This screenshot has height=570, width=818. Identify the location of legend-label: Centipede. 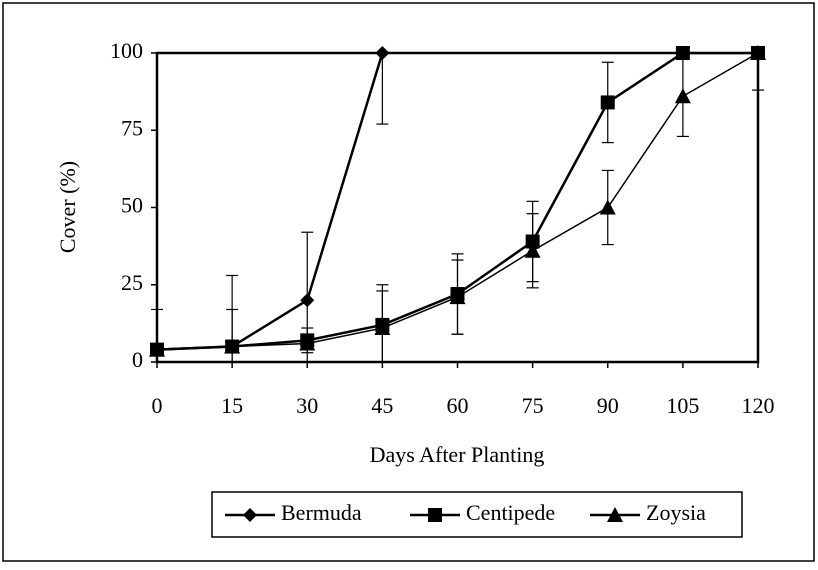
(510, 512).